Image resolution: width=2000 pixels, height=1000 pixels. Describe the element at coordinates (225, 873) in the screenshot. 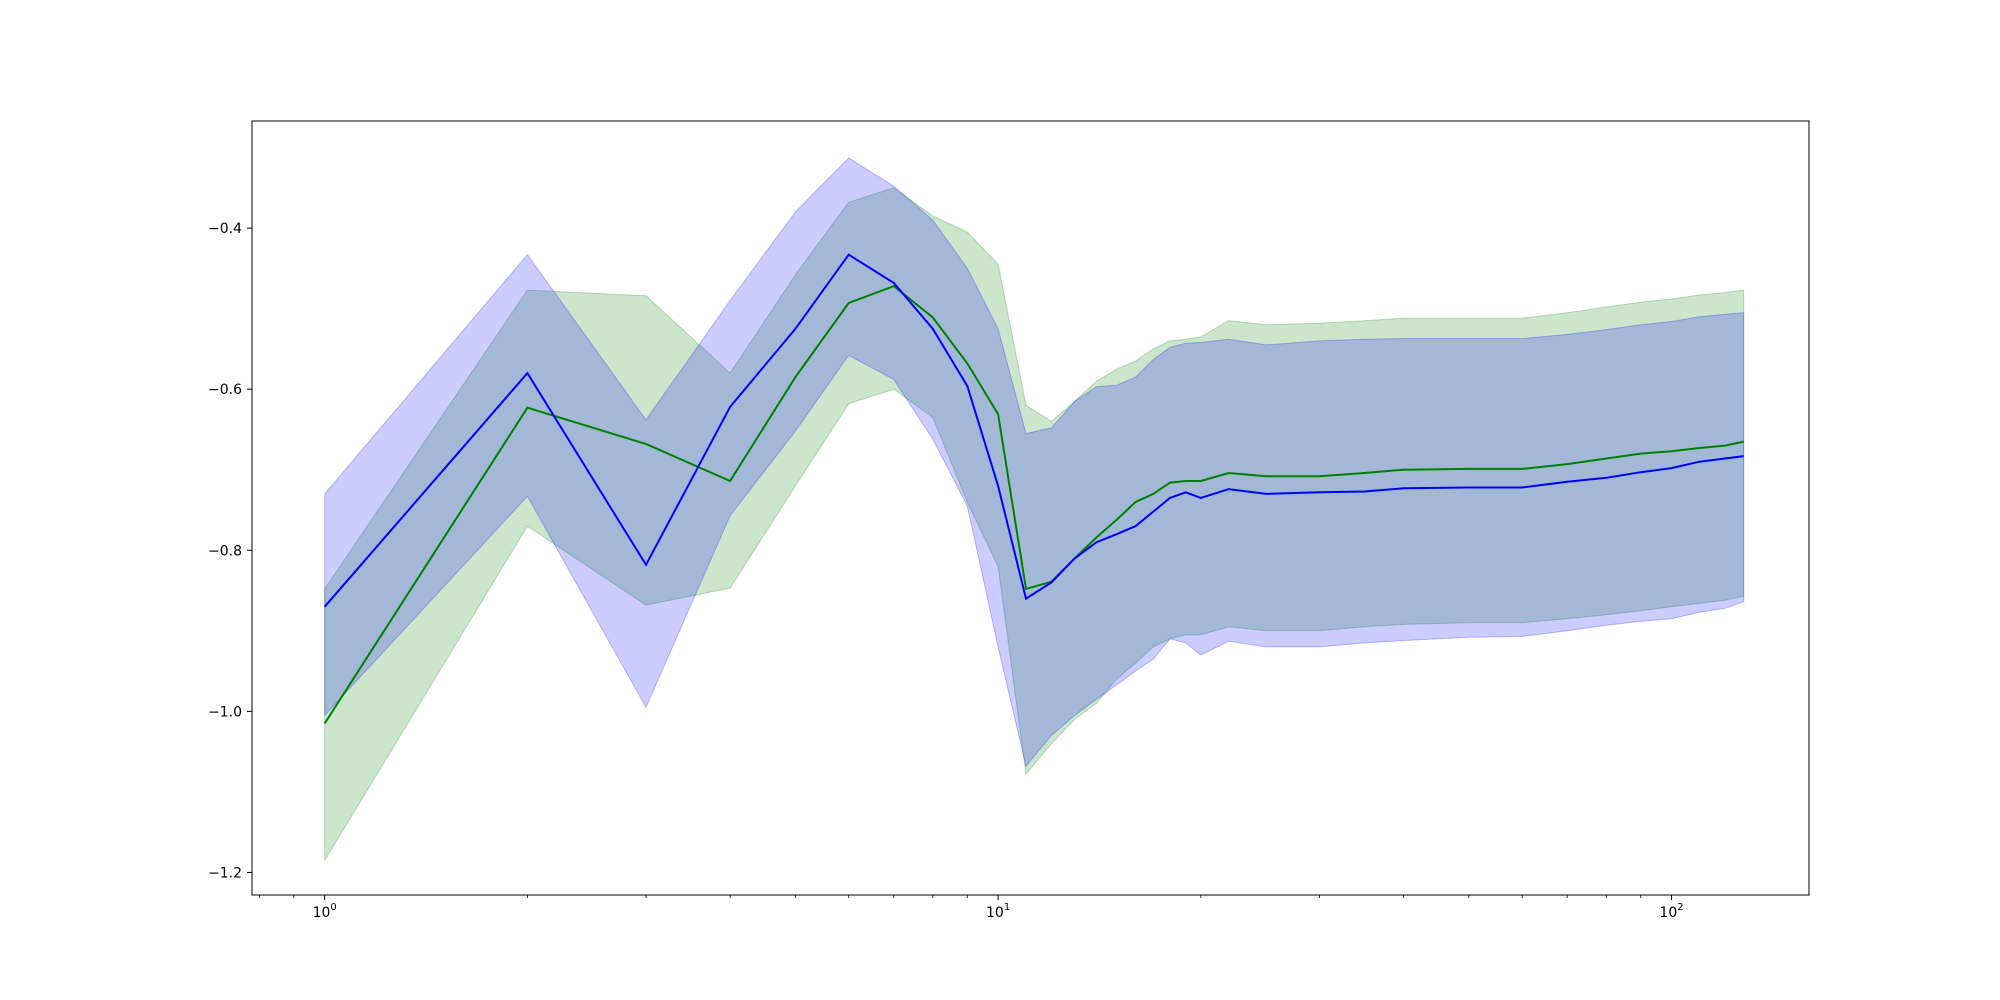

I see `y-tick-label: −1.2` at that location.